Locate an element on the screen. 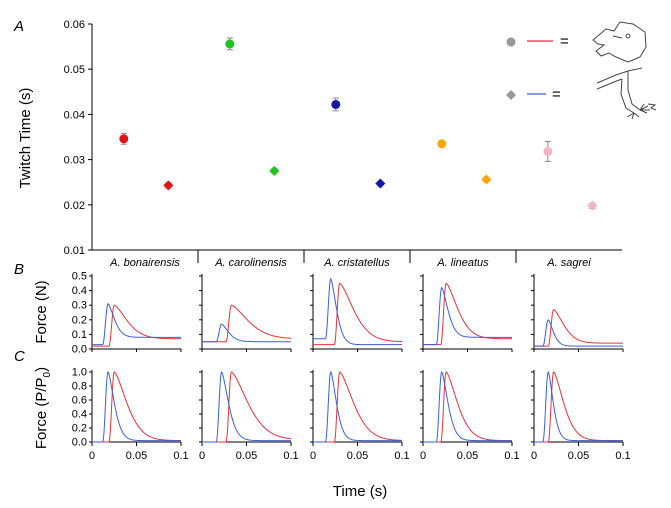 The width and height of the screenshot is (671, 508). panel-a-y-tick-label: 0.01 is located at coordinates (74, 251).